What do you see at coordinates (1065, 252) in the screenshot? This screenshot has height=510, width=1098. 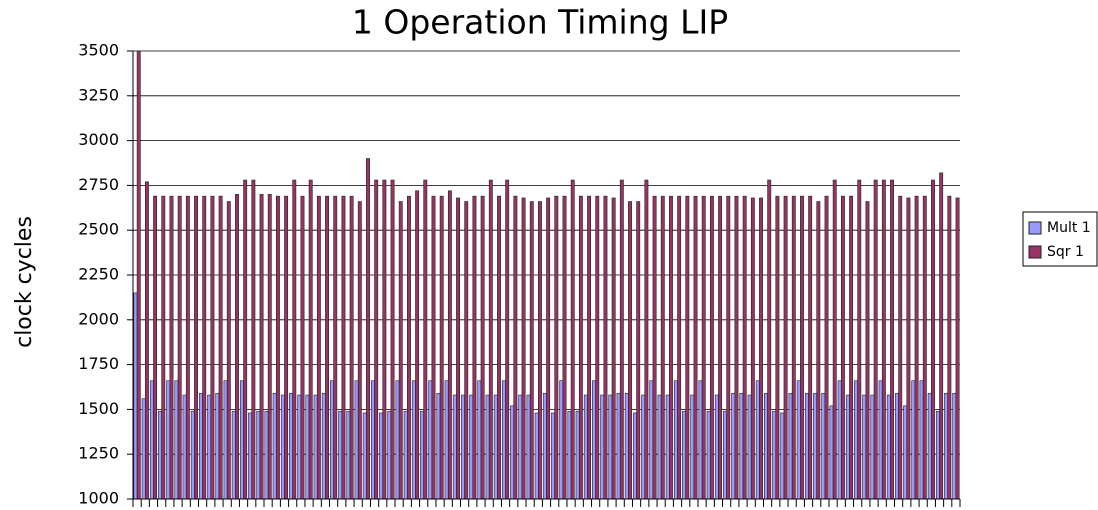 I see `legend-label: Sqr 1` at bounding box center [1065, 252].